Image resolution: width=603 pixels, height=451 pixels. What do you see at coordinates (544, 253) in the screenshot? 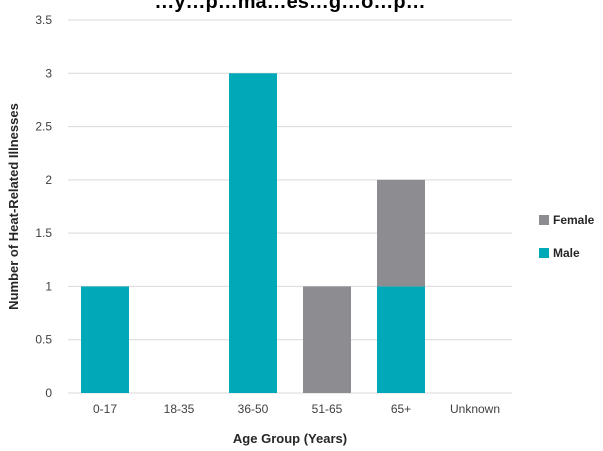
I see `legend-swatch-male` at bounding box center [544, 253].